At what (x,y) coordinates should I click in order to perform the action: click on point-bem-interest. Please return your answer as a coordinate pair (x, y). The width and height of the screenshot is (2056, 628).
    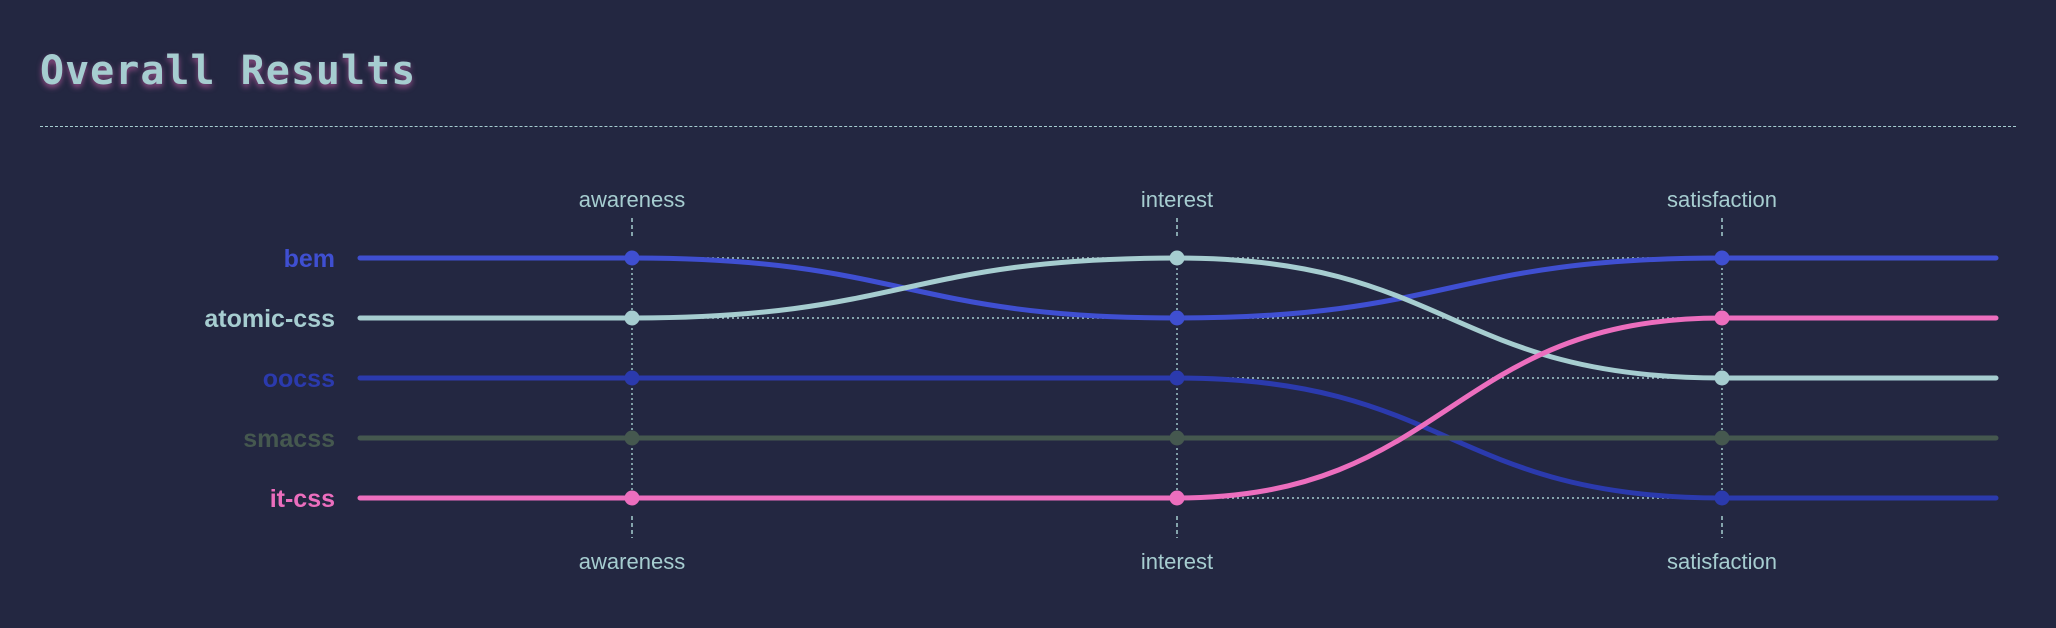
    Looking at the image, I should click on (1177, 318).